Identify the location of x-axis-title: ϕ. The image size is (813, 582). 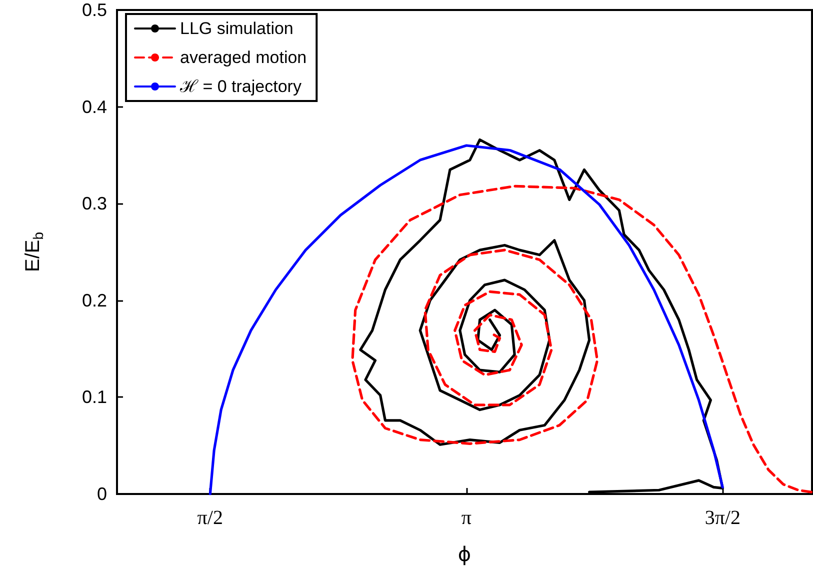
(465, 554).